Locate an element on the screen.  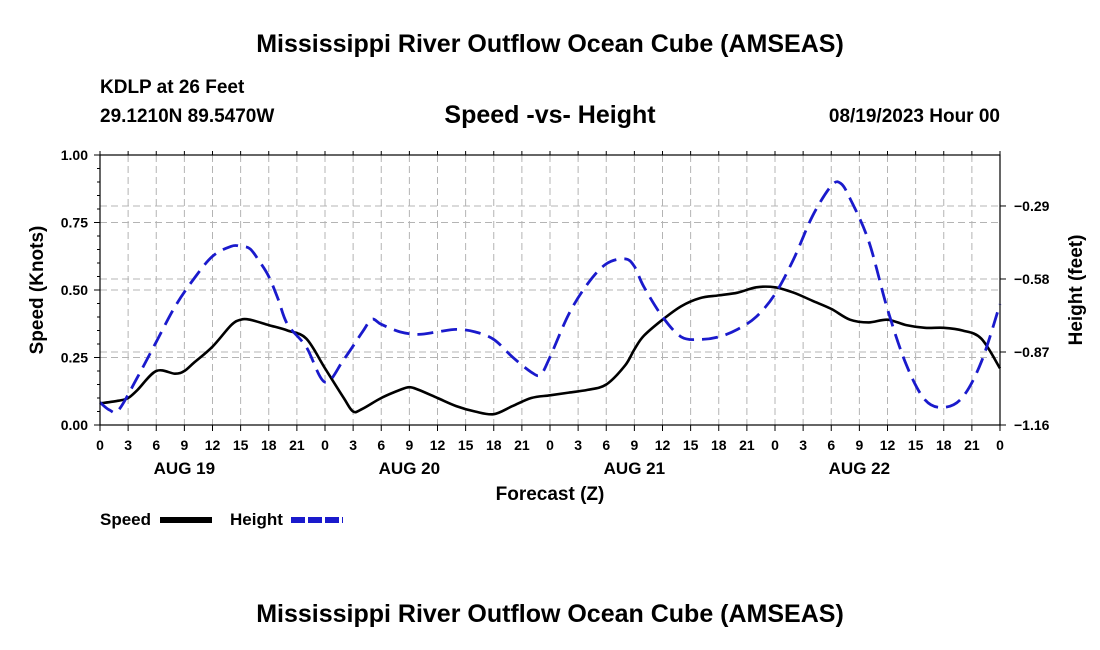
forecast-datetime: 08/19/2023 Hour 00 is located at coordinates (914, 116).